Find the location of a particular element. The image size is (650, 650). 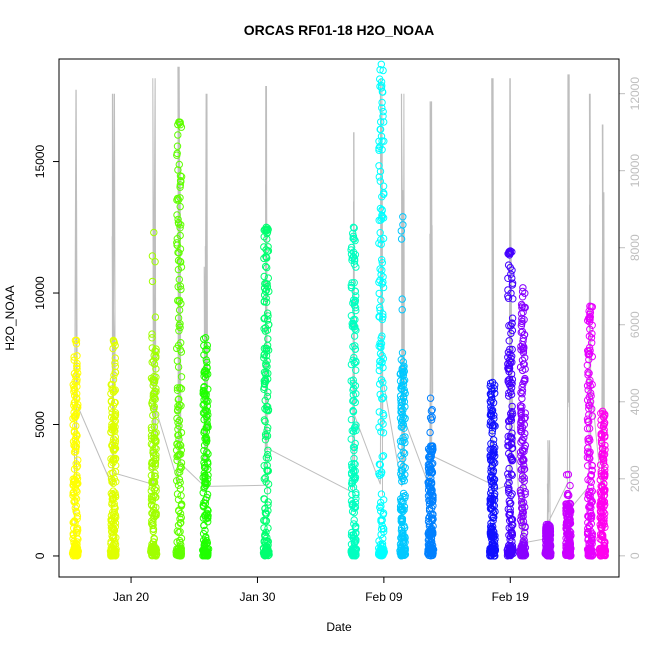

series-rf02 is located at coordinates (113, 448).